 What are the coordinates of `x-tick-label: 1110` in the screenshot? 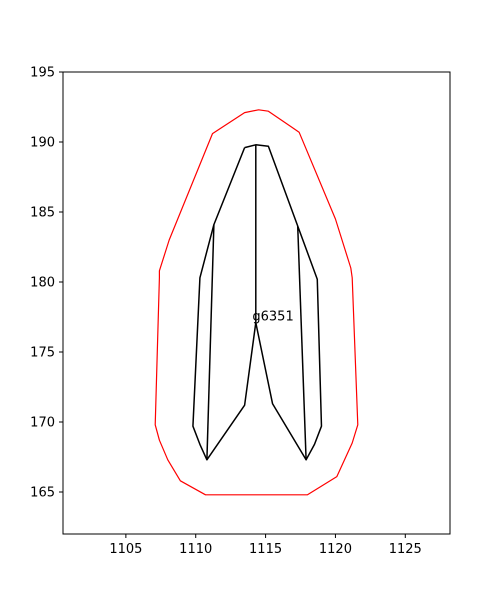 It's located at (195, 549).